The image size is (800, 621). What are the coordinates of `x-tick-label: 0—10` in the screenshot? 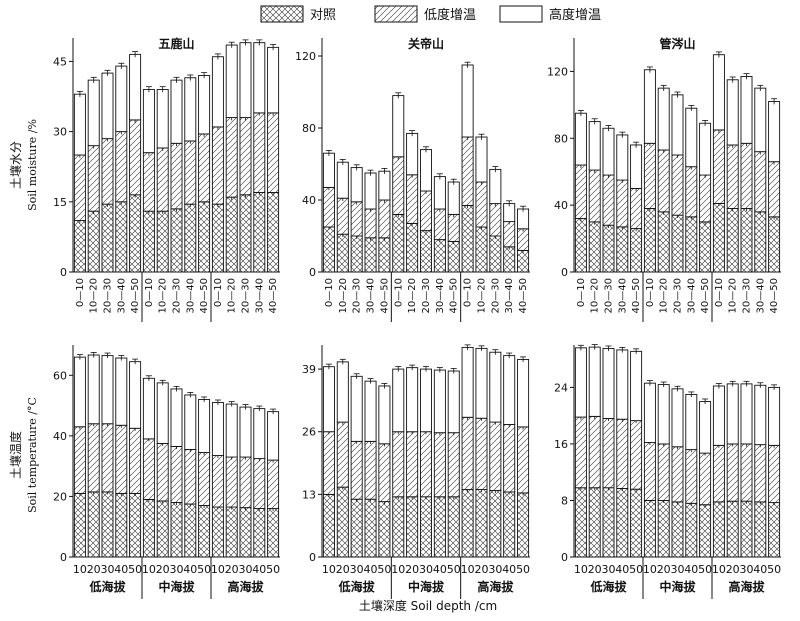 It's located at (650, 292).